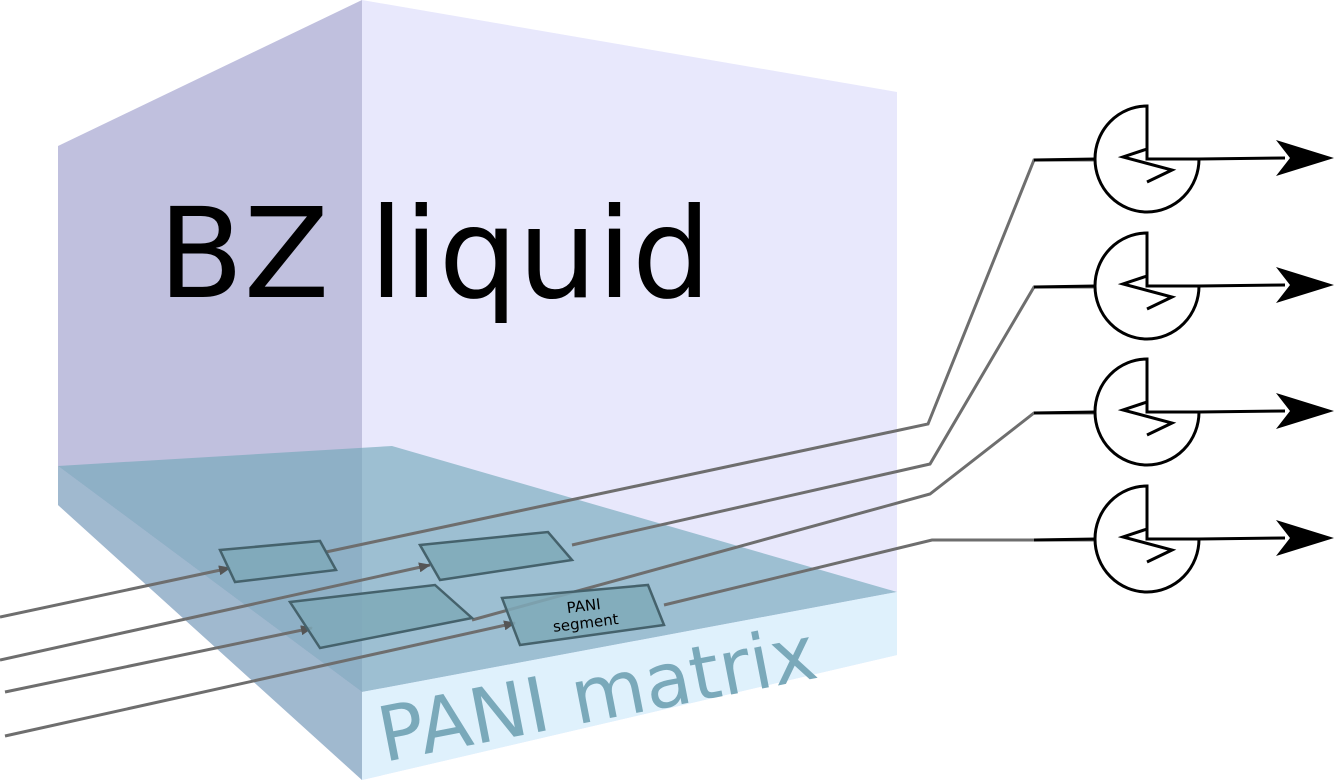 This screenshot has width=1339, height=781. What do you see at coordinates (434, 254) in the screenshot?
I see `bz-liquid-label: BZ liquid` at bounding box center [434, 254].